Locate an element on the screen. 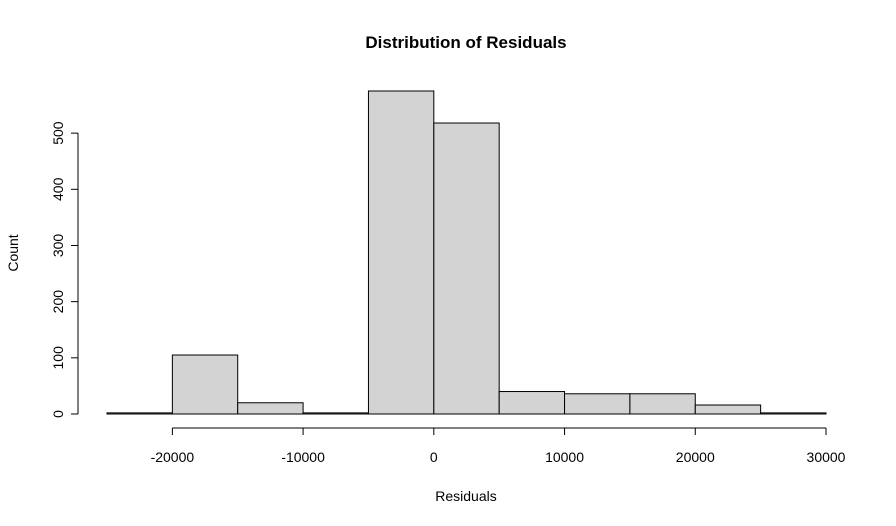  y-tick-label: 500 is located at coordinates (58, 133).